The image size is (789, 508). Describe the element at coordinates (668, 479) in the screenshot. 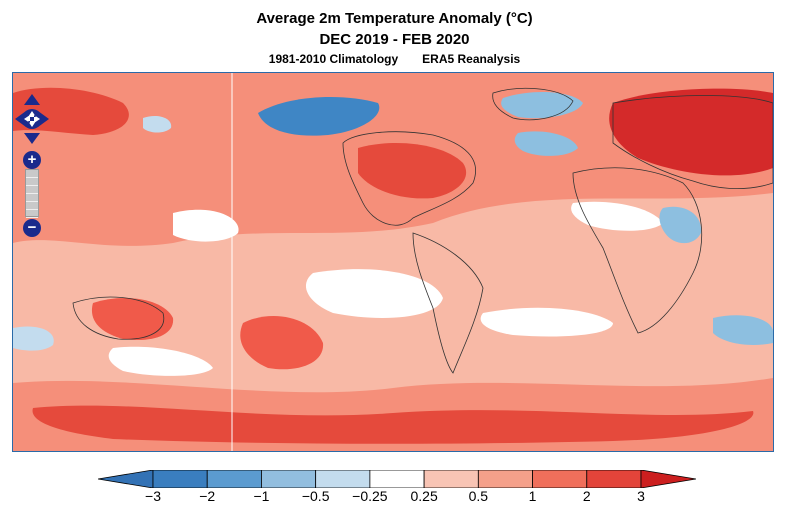

I see `colorbar-high-extend` at that location.